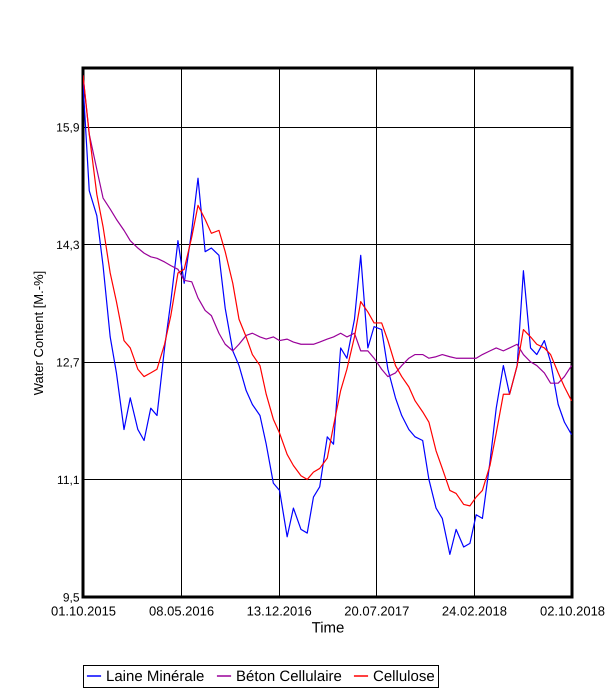  Describe the element at coordinates (71, 597) in the screenshot. I see `y-tick-label: 9,5` at that location.